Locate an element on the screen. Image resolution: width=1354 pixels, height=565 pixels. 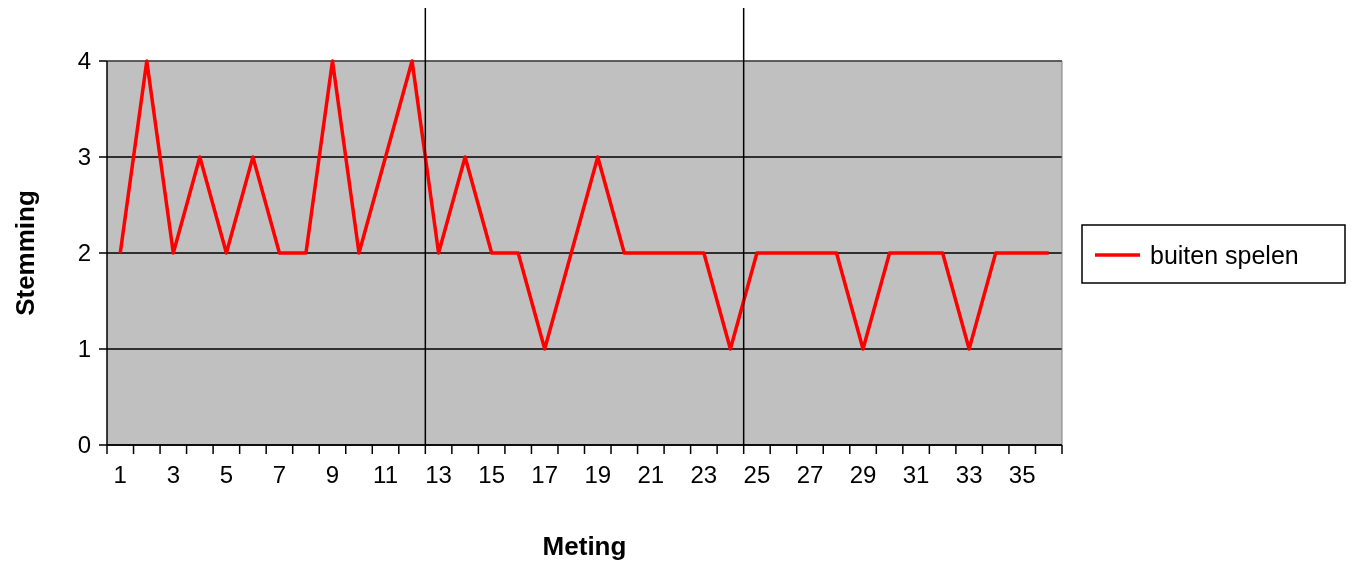
legend-label: buiten spelen is located at coordinates (1224, 254).